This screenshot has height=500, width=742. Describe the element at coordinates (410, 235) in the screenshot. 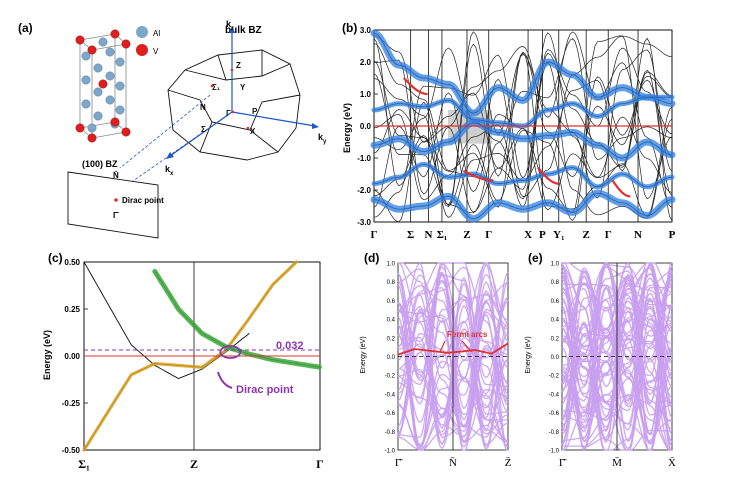

I see `kpath-tick-label: Σ` at that location.